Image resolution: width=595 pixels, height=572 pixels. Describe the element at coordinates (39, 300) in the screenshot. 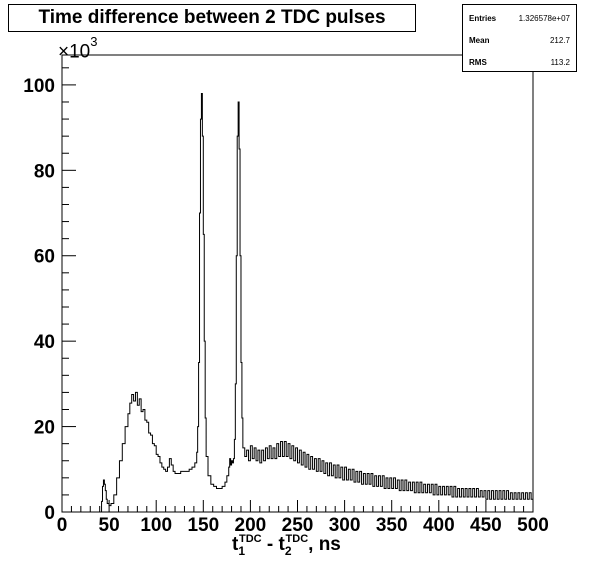

I see `y-axis-tick-labels: 0 20 40 60 80 100` at that location.